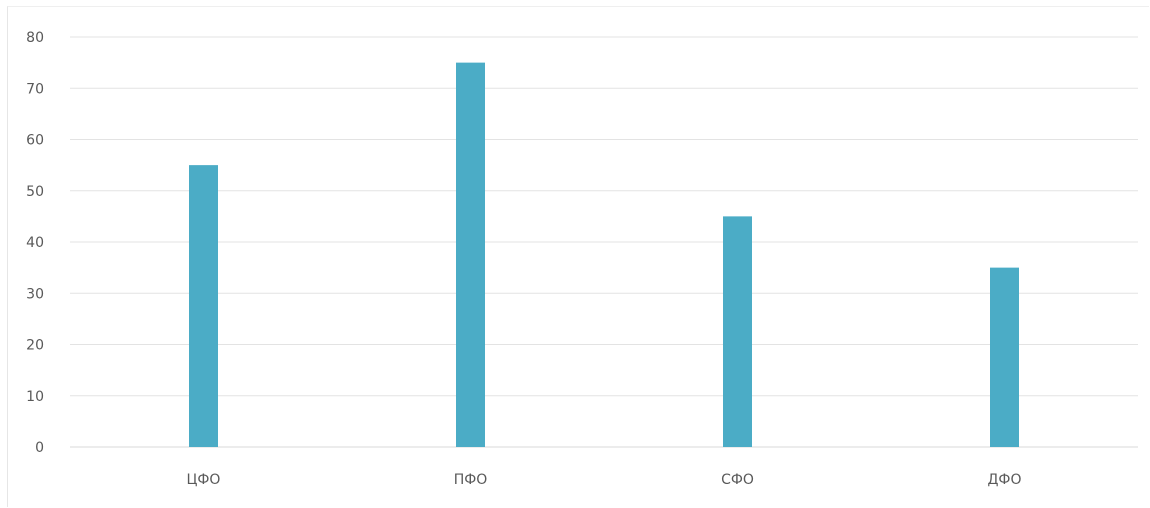  I want to click on y-tick-label: 20, so click(35, 346).